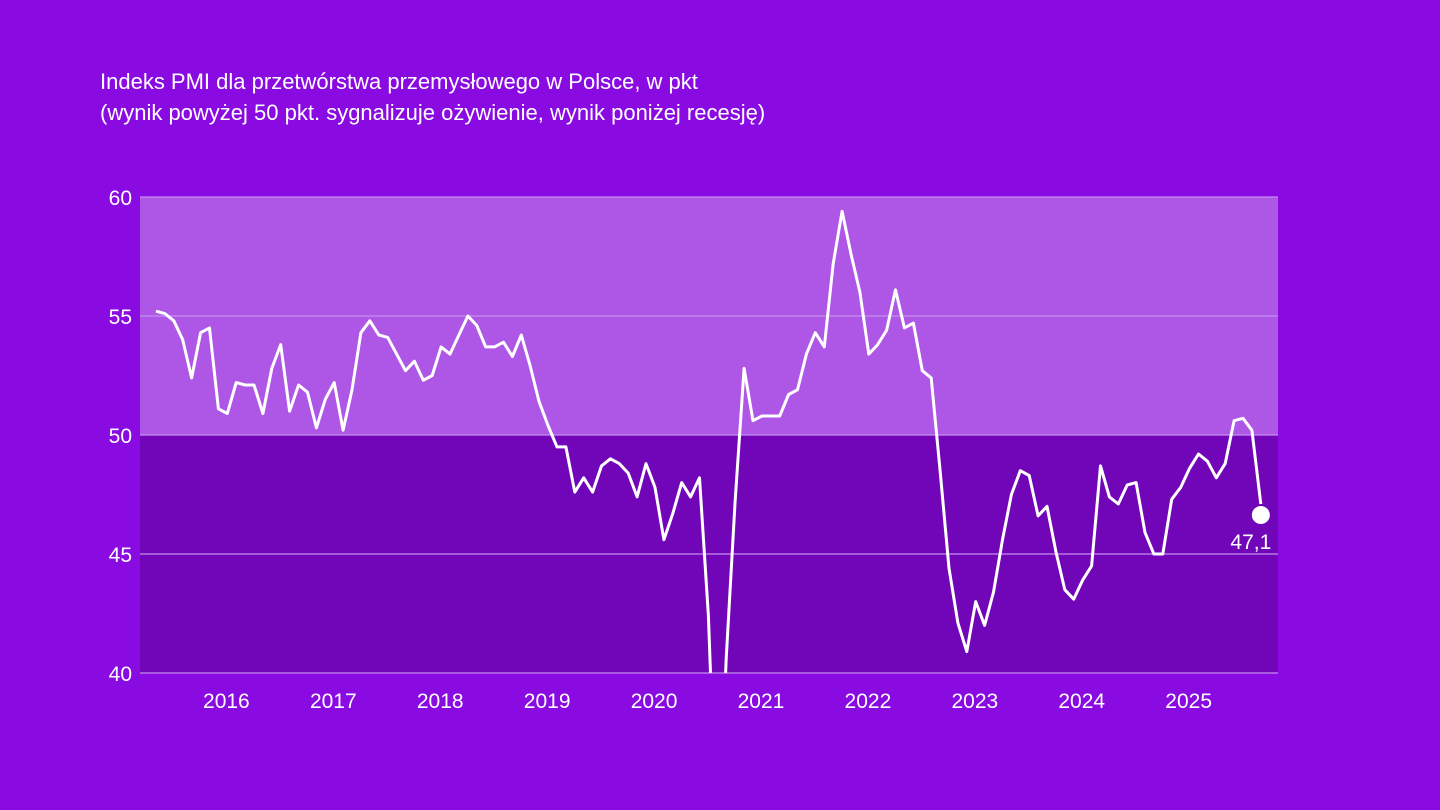 The width and height of the screenshot is (1440, 810). I want to click on x-tick-label: 2021, so click(761, 701).